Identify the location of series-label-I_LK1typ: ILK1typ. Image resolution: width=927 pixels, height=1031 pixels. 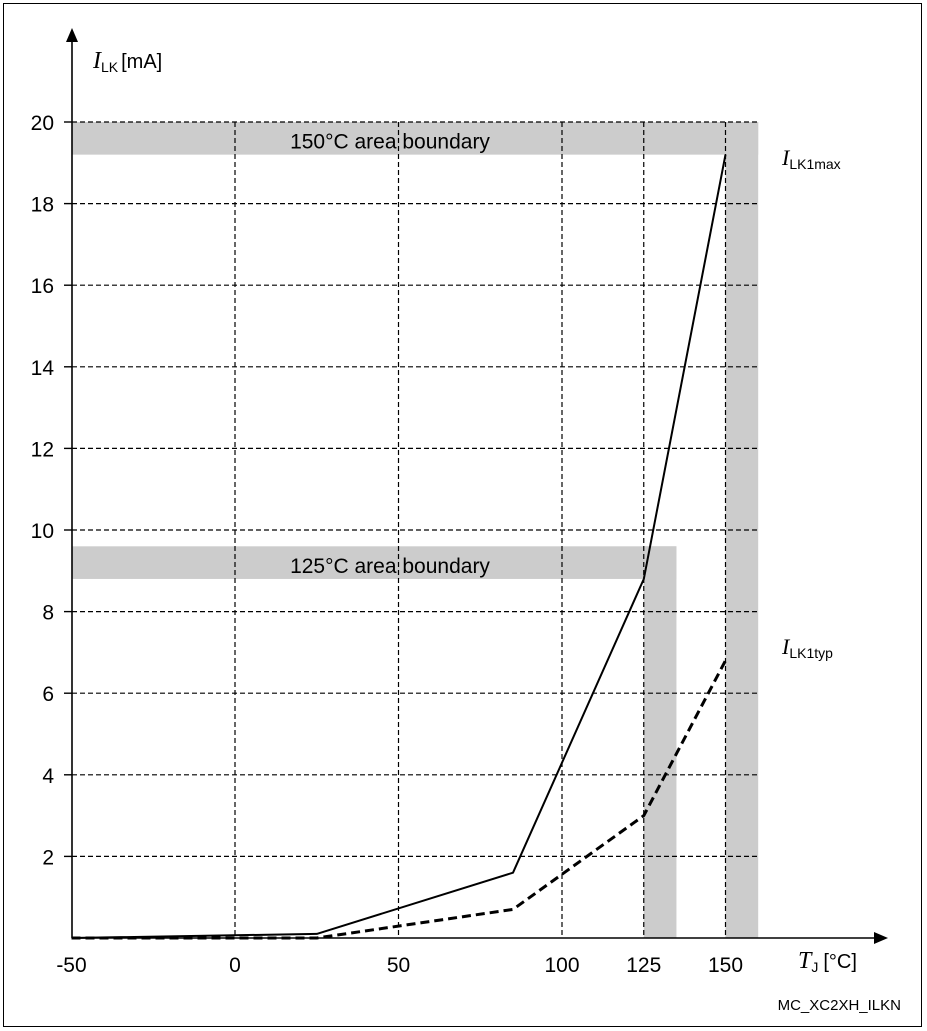
(807, 647).